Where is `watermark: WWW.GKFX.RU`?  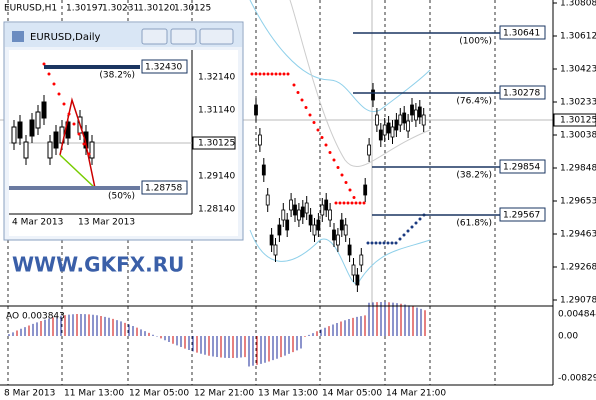
watermark: WWW.GKFX.RU is located at coordinates (98, 265).